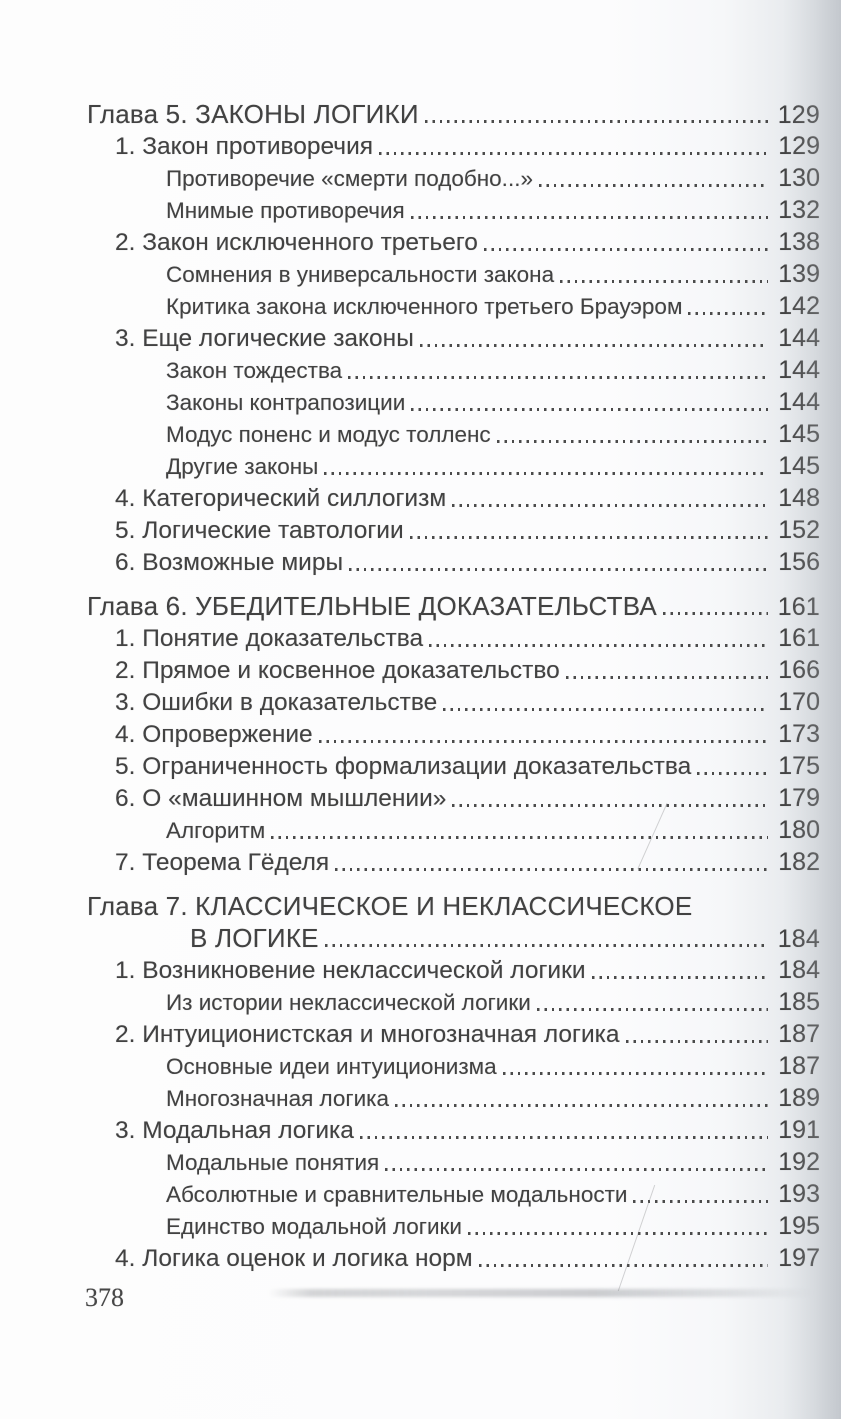 This screenshot has width=841, height=1419. Describe the element at coordinates (453, 402) in the screenshot. I see `toc-entry: Законы контрапозиции 144` at that location.